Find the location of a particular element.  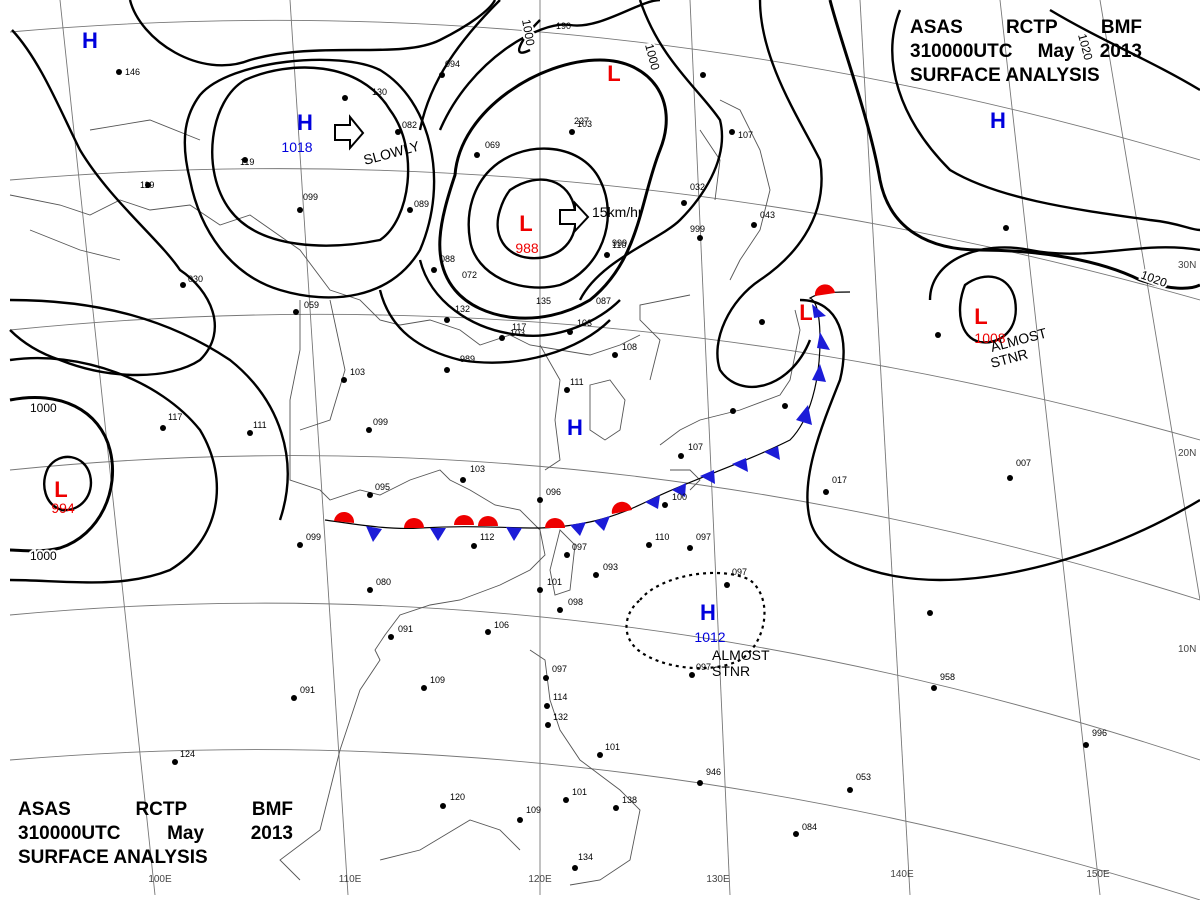

station-pressure-value: 117 is located at coordinates (519, 327).